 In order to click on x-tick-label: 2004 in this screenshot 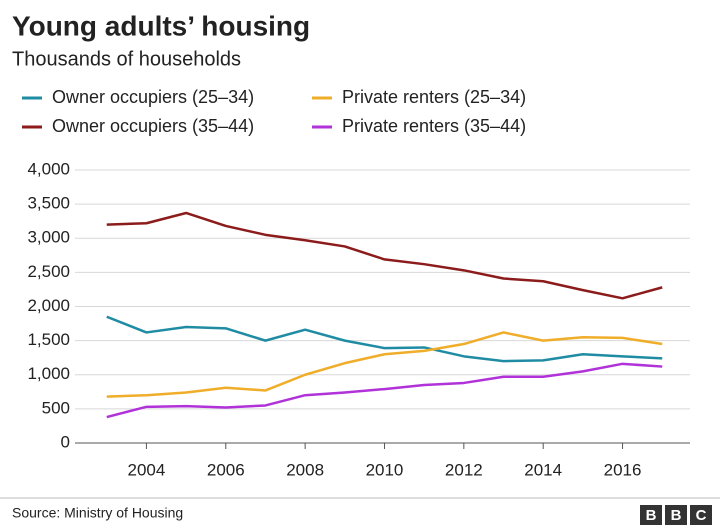, I will do `click(147, 469)`.